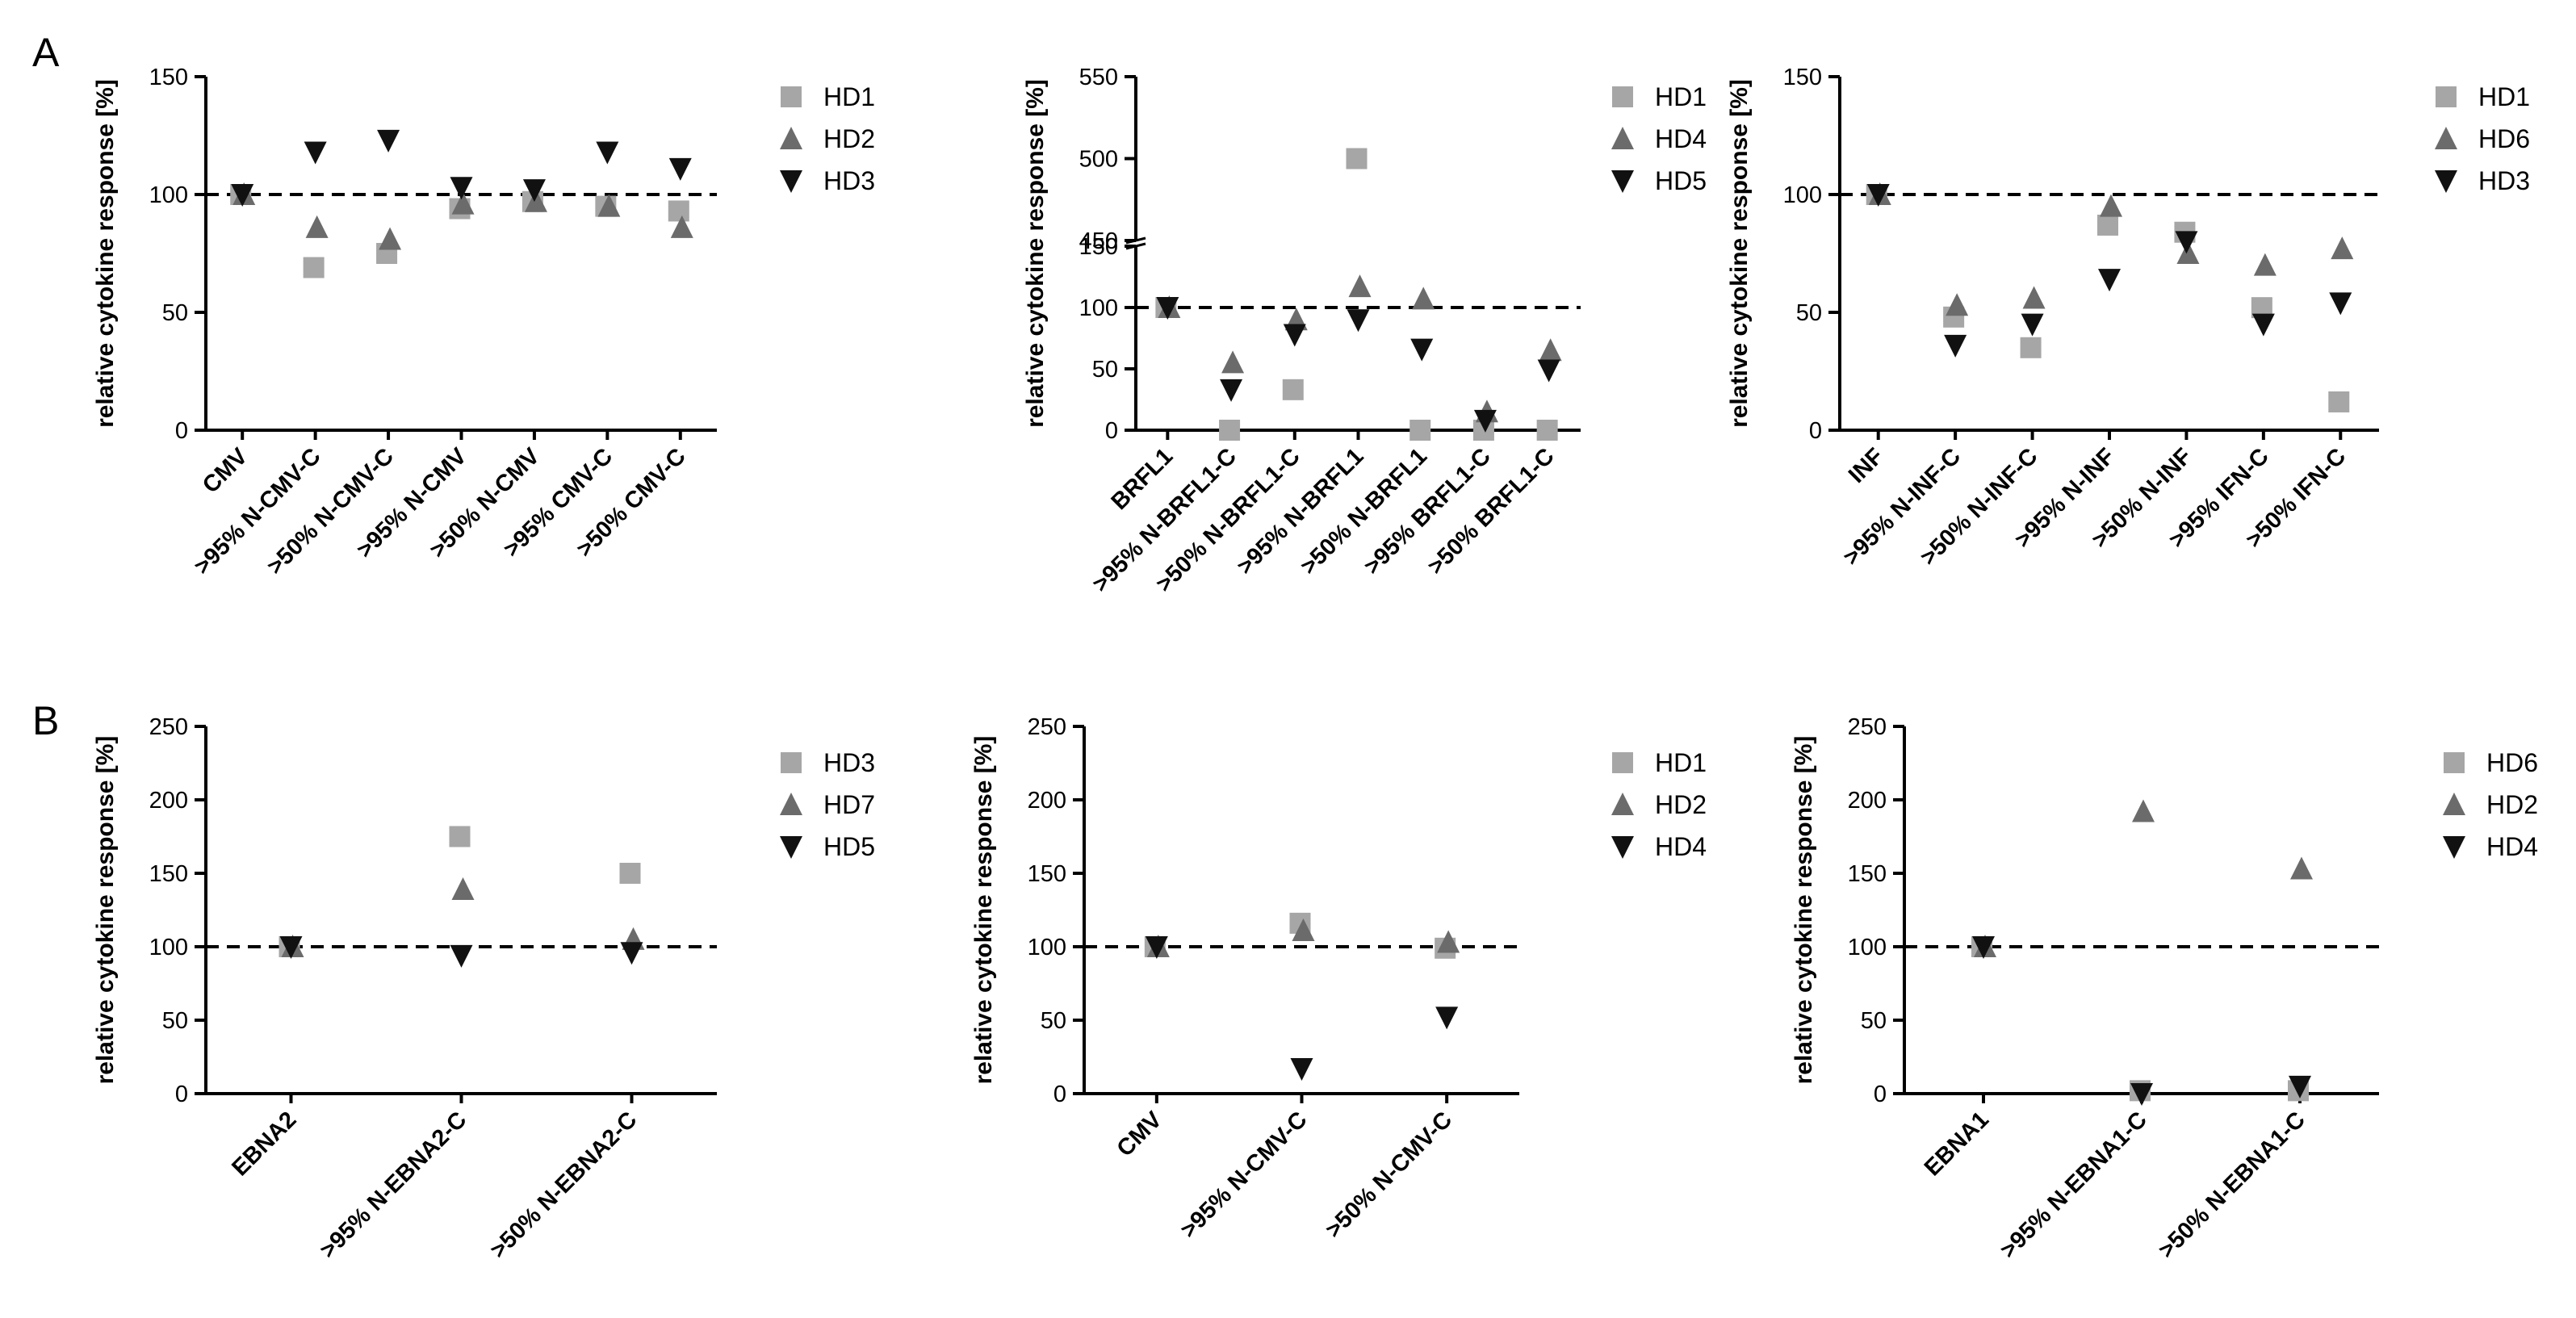  What do you see at coordinates (2232, 1185) in the screenshot?
I see `x-tick-label: >50% N-EBNA1-C` at bounding box center [2232, 1185].